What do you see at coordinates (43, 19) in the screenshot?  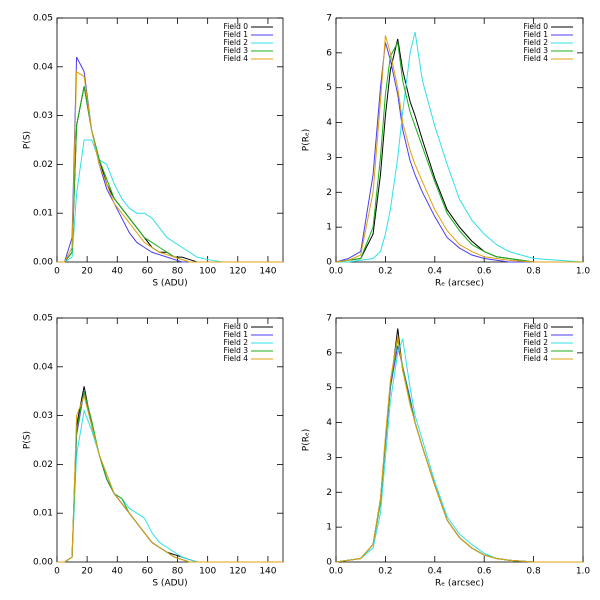 I see `y-tick-label: 0.05` at bounding box center [43, 19].